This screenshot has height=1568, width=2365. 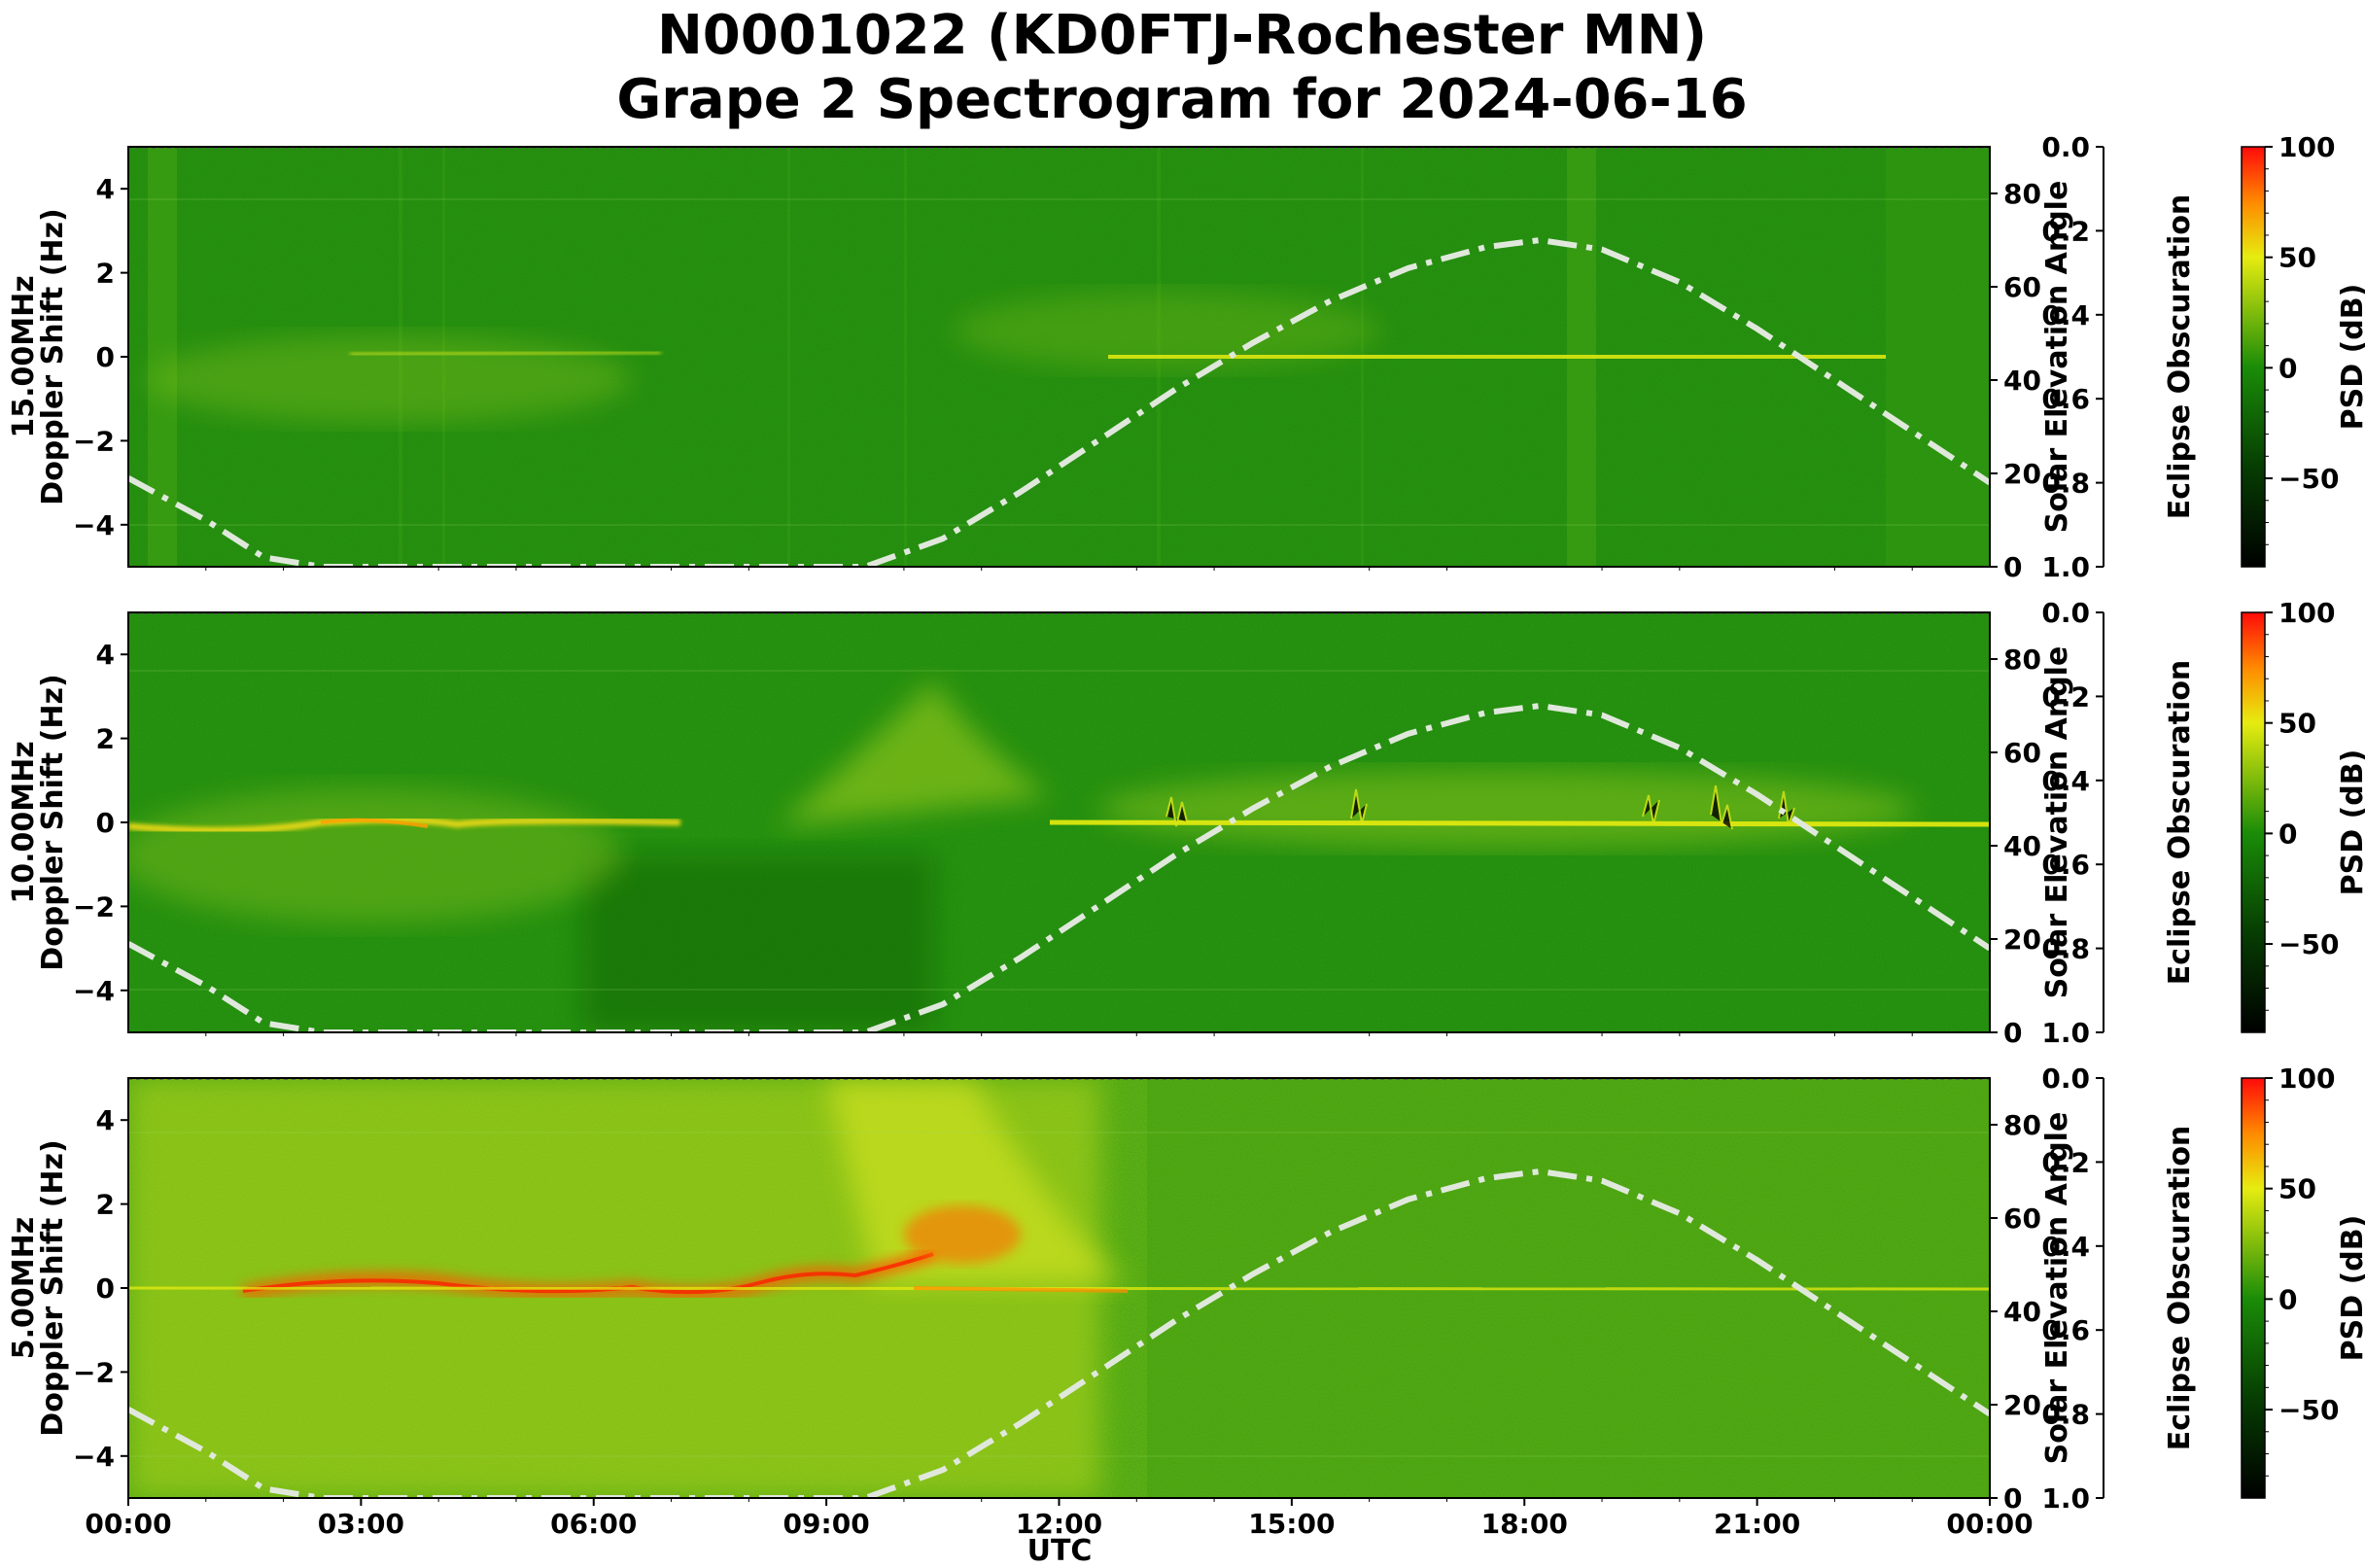 I want to click on y3-axis-10mhz: 0.0 0.2 0.4 0.6 0.8 1.0, so click(x=2072, y=823).